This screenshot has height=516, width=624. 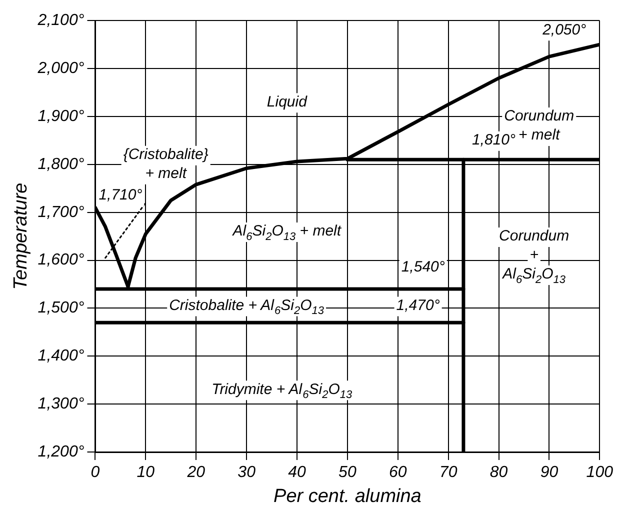 I want to click on annotation: 1,540°, so click(x=423, y=267).